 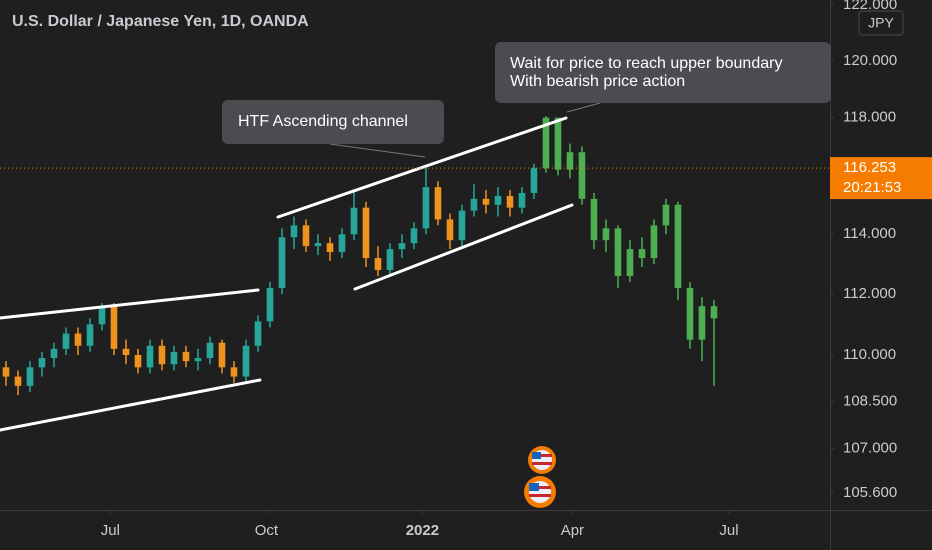 What do you see at coordinates (267, 530) in the screenshot?
I see `x-tick-label: Oct` at bounding box center [267, 530].